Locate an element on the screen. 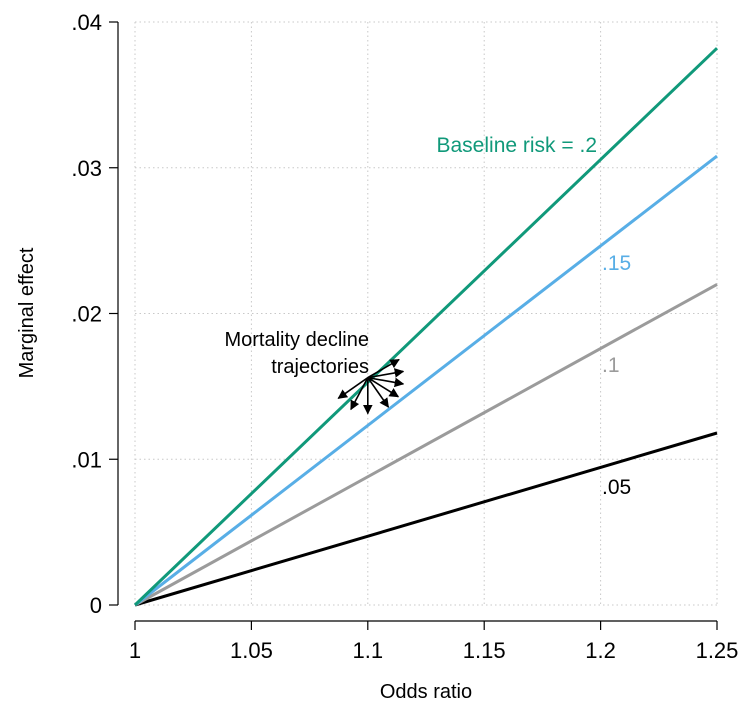  series-label: .1 is located at coordinates (611, 365).